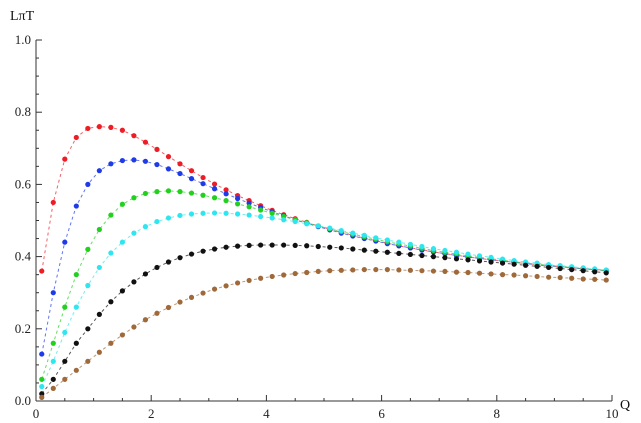 This screenshot has height=423, width=641. What do you see at coordinates (23, 183) in the screenshot?
I see `y-tick-label: 0.6` at bounding box center [23, 183].